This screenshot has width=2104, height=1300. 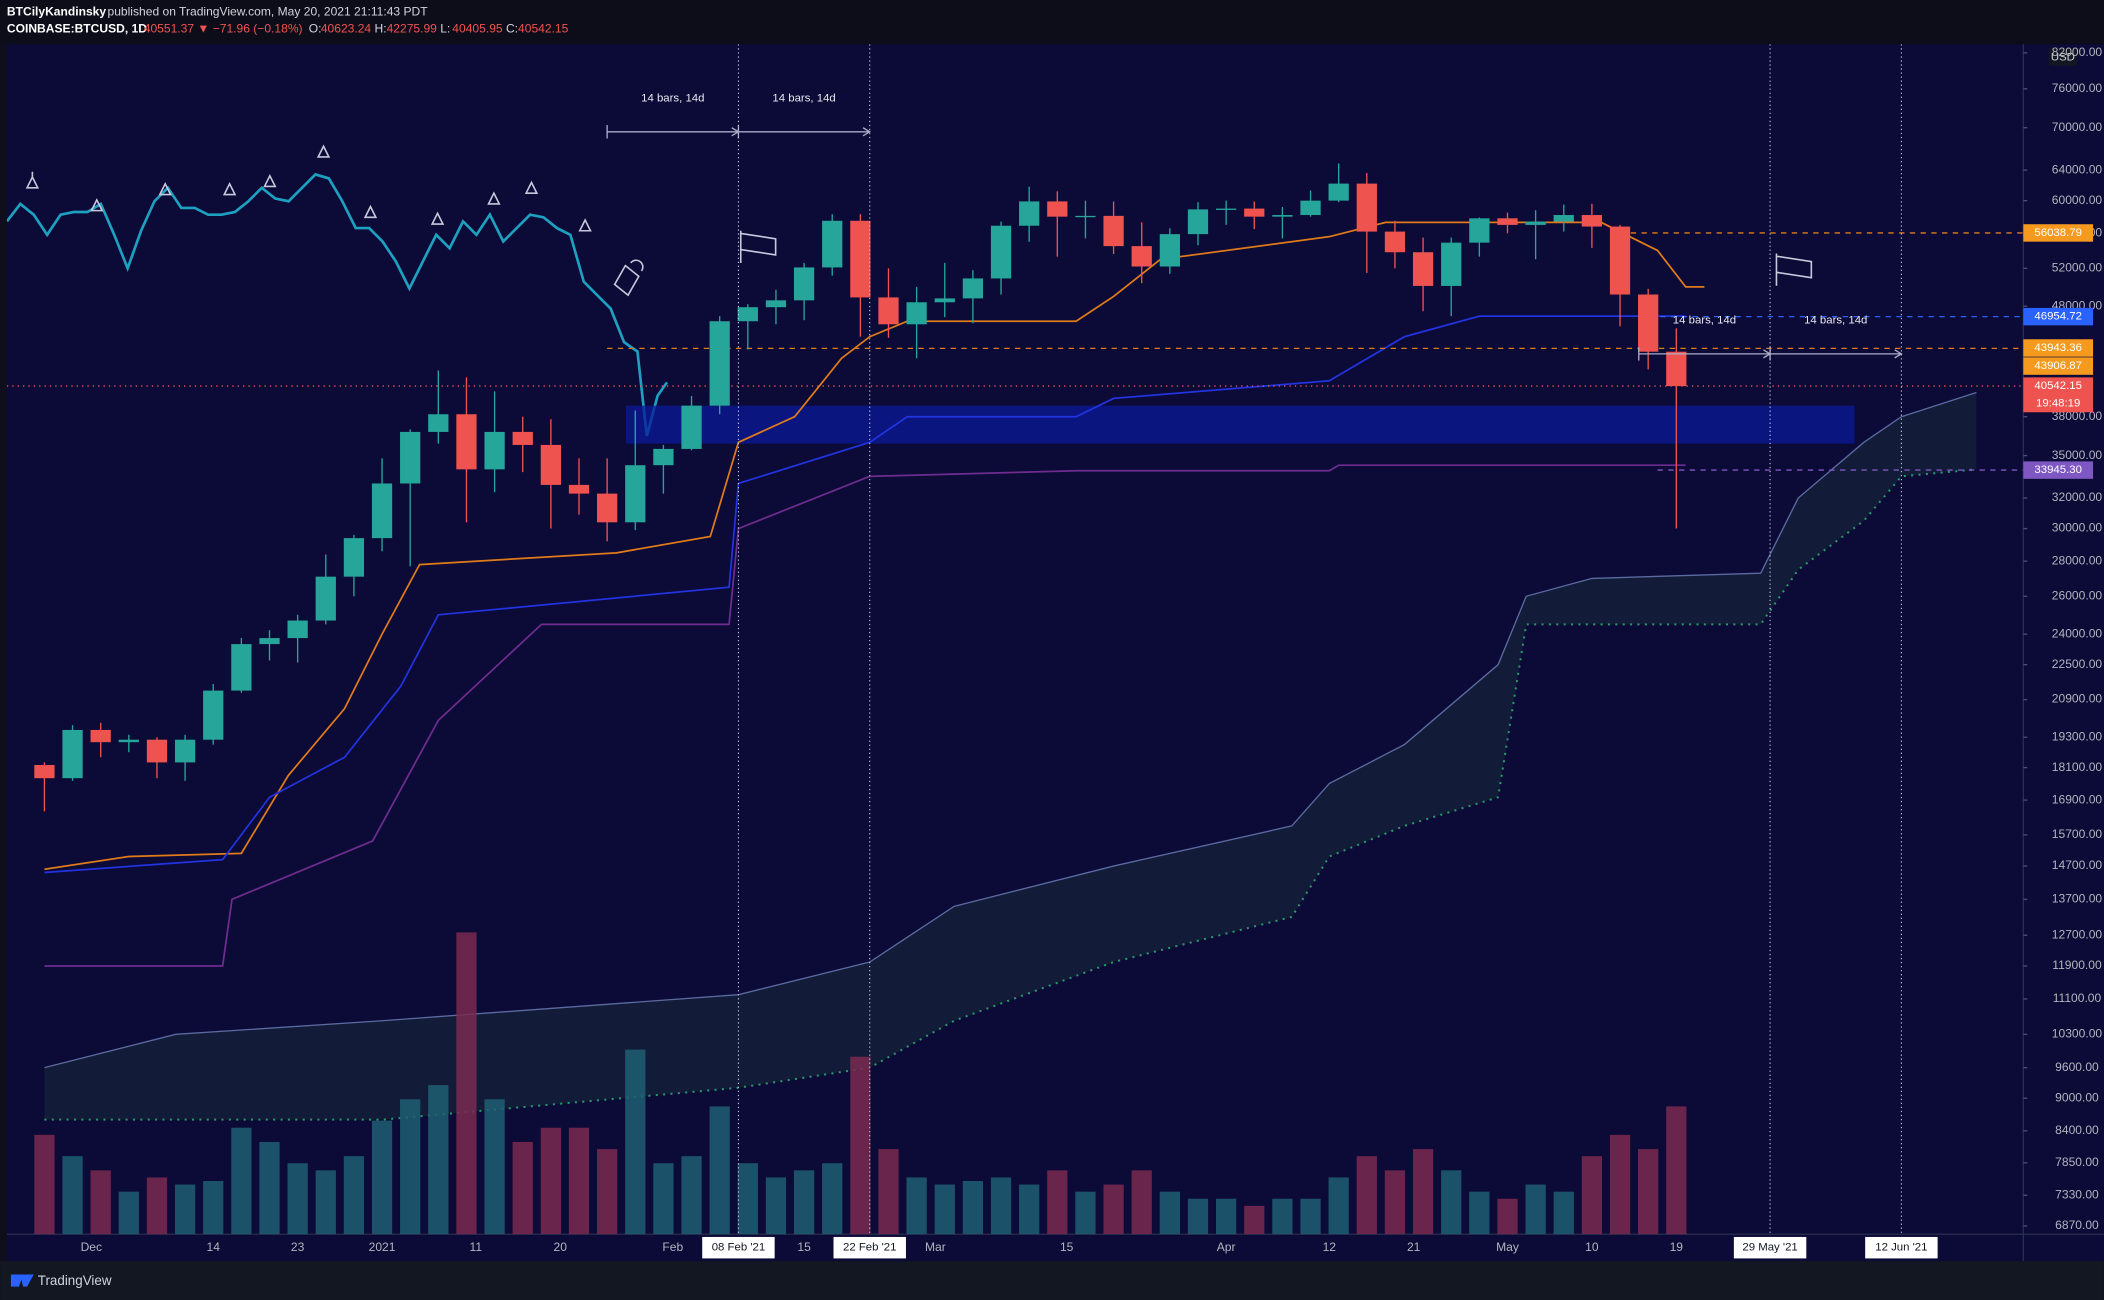 I want to click on brand: TradingView, so click(x=75, y=1280).